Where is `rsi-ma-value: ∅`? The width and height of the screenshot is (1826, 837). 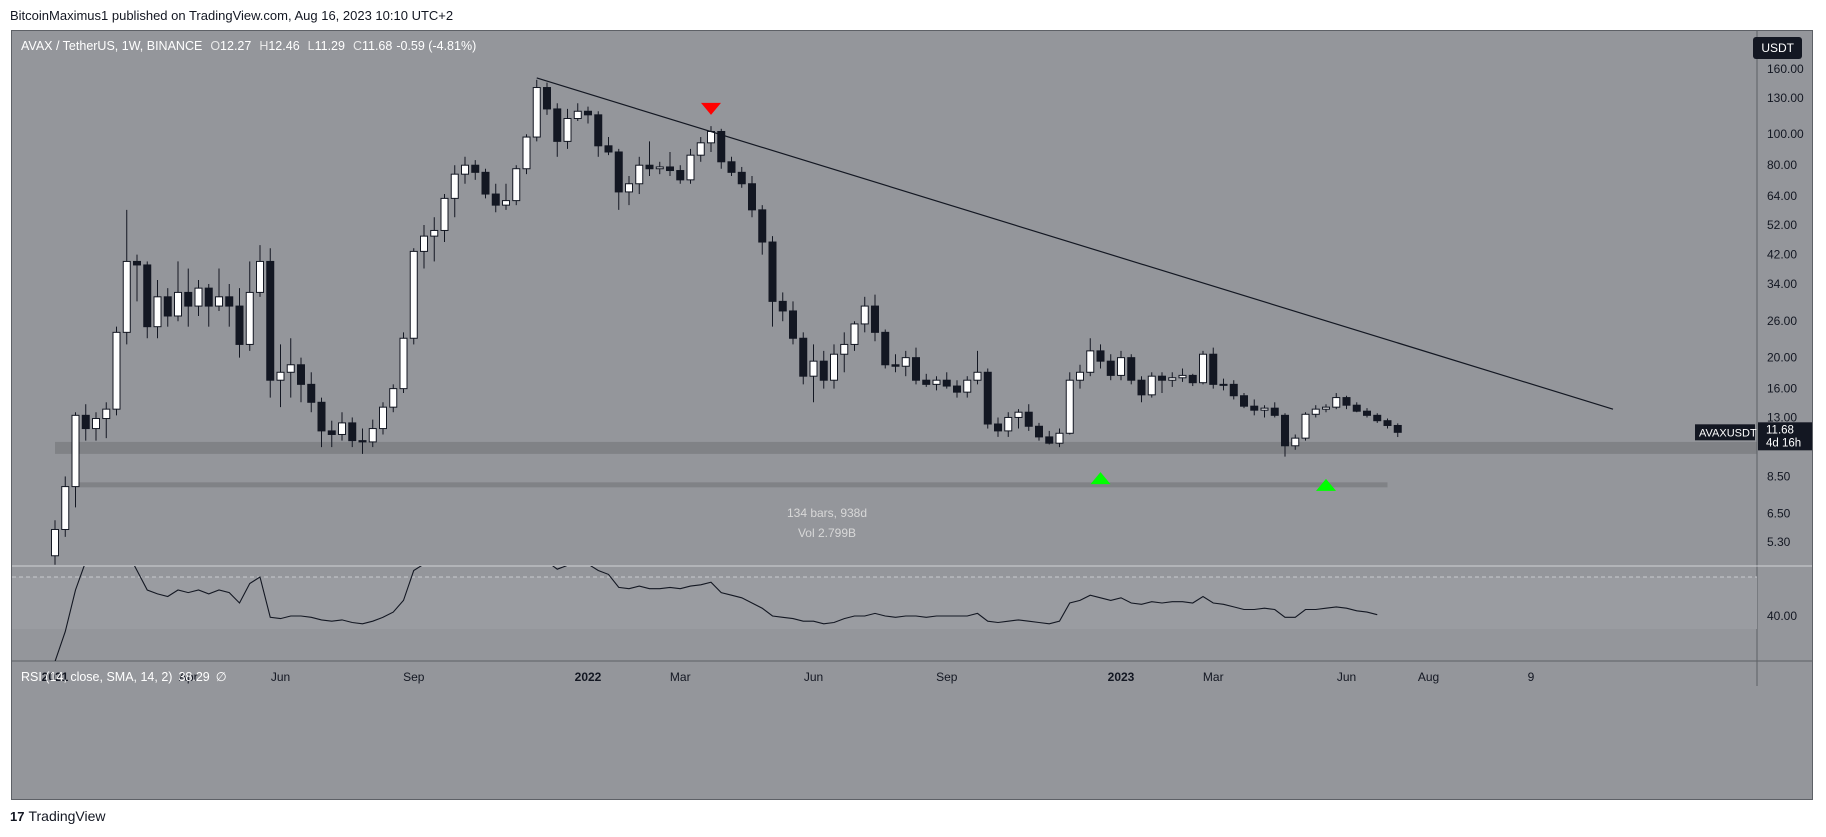
rsi-ma-value: ∅ is located at coordinates (221, 677).